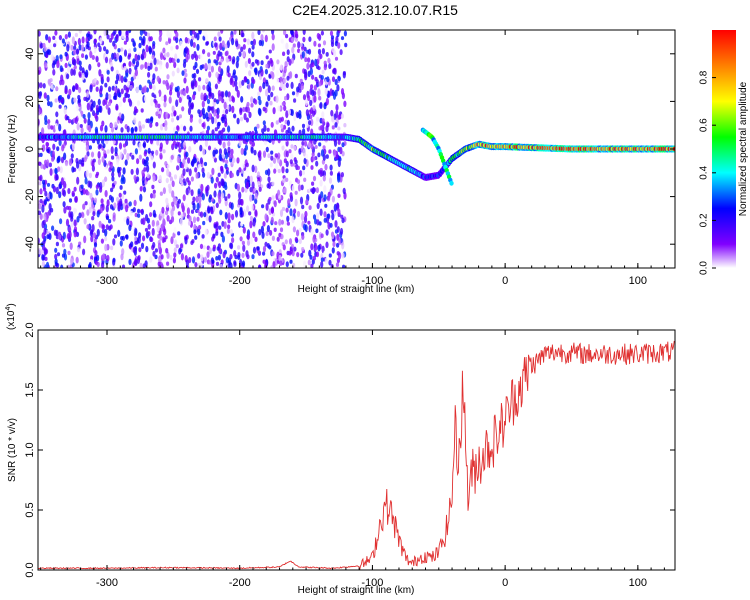 The image size is (750, 600). Describe the element at coordinates (240, 281) in the screenshot. I see `x-tick-label: -200` at that location.